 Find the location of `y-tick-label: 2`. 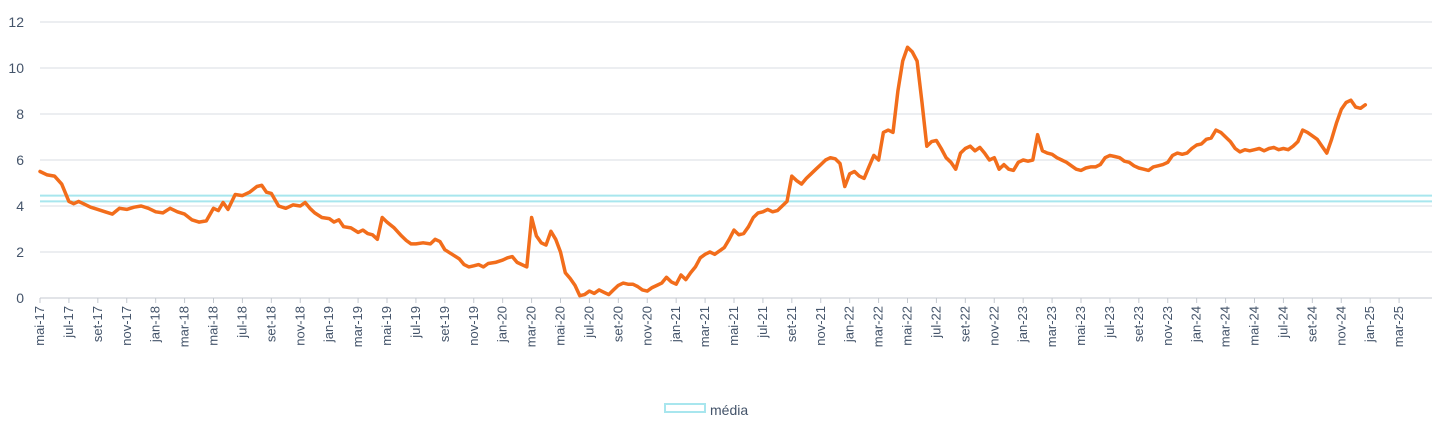

y-tick-label: 2 is located at coordinates (20, 252).